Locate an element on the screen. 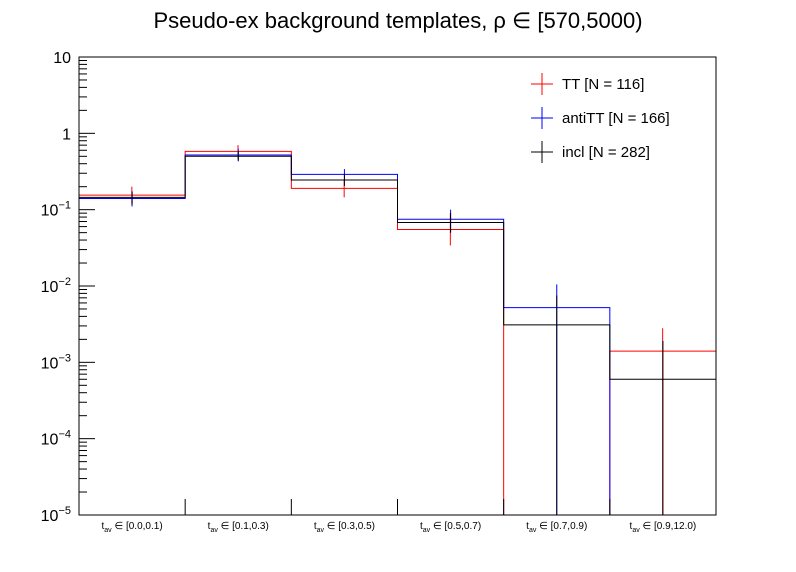  y-tick-label: 10⁻¹ is located at coordinates (56, 210).